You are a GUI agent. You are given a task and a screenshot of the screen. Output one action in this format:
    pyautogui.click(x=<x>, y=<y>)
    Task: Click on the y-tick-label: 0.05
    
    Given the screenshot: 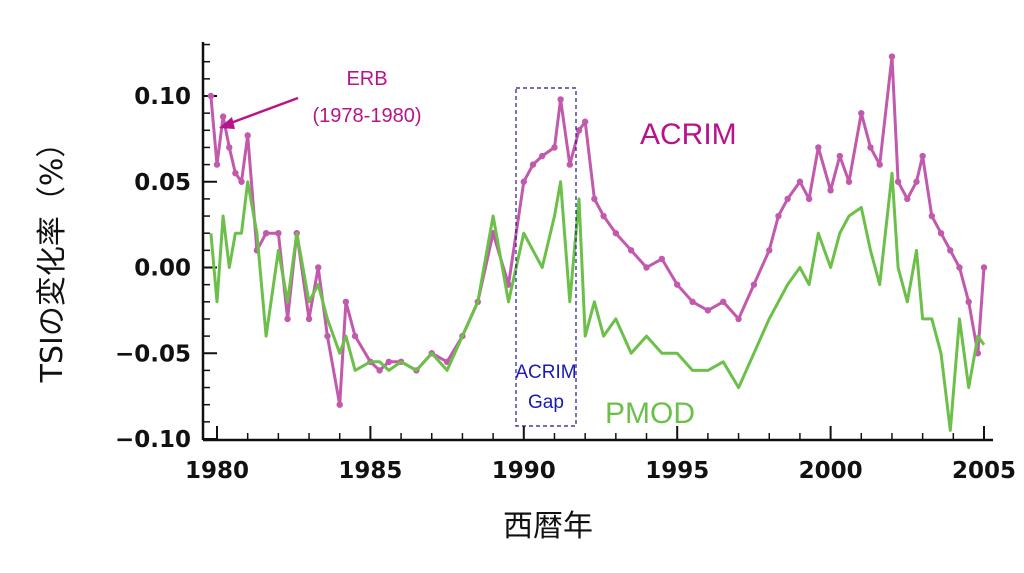 What is the action you would take?
    pyautogui.click(x=162, y=183)
    